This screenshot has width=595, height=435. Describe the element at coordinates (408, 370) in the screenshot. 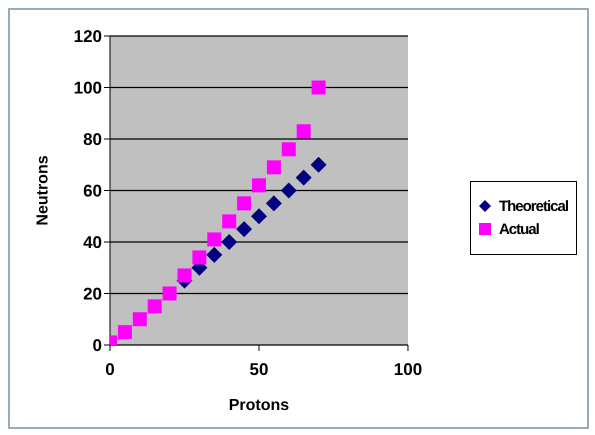

I see `x-tick-label: 100` at that location.